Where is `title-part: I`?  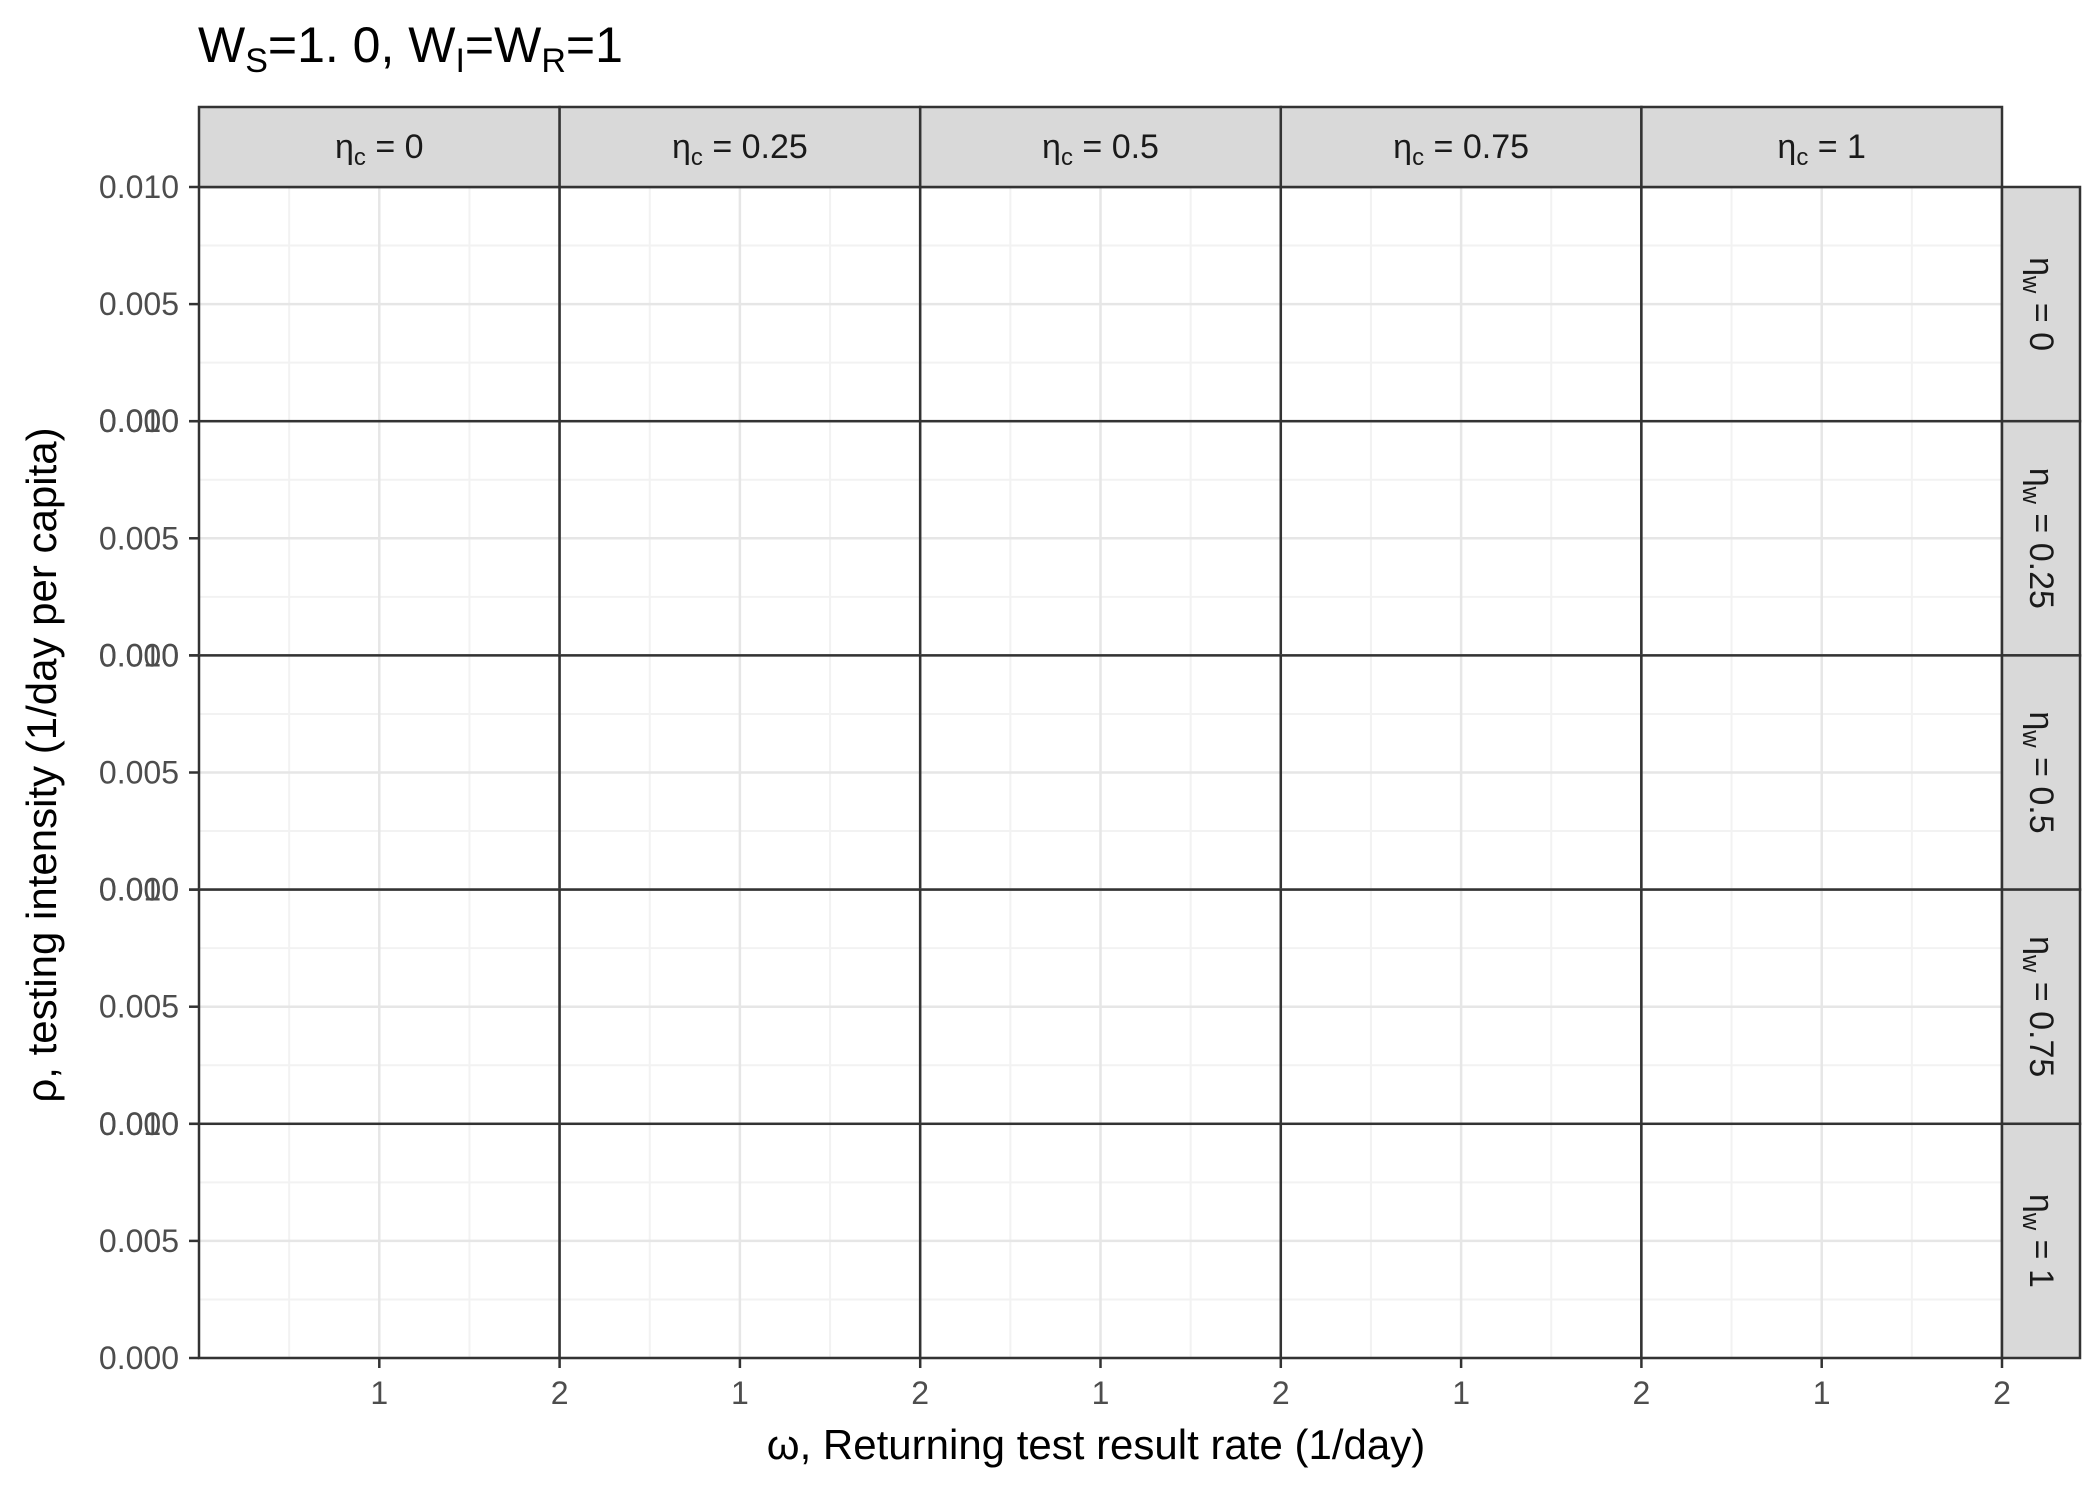 title-part: I is located at coordinates (459, 61).